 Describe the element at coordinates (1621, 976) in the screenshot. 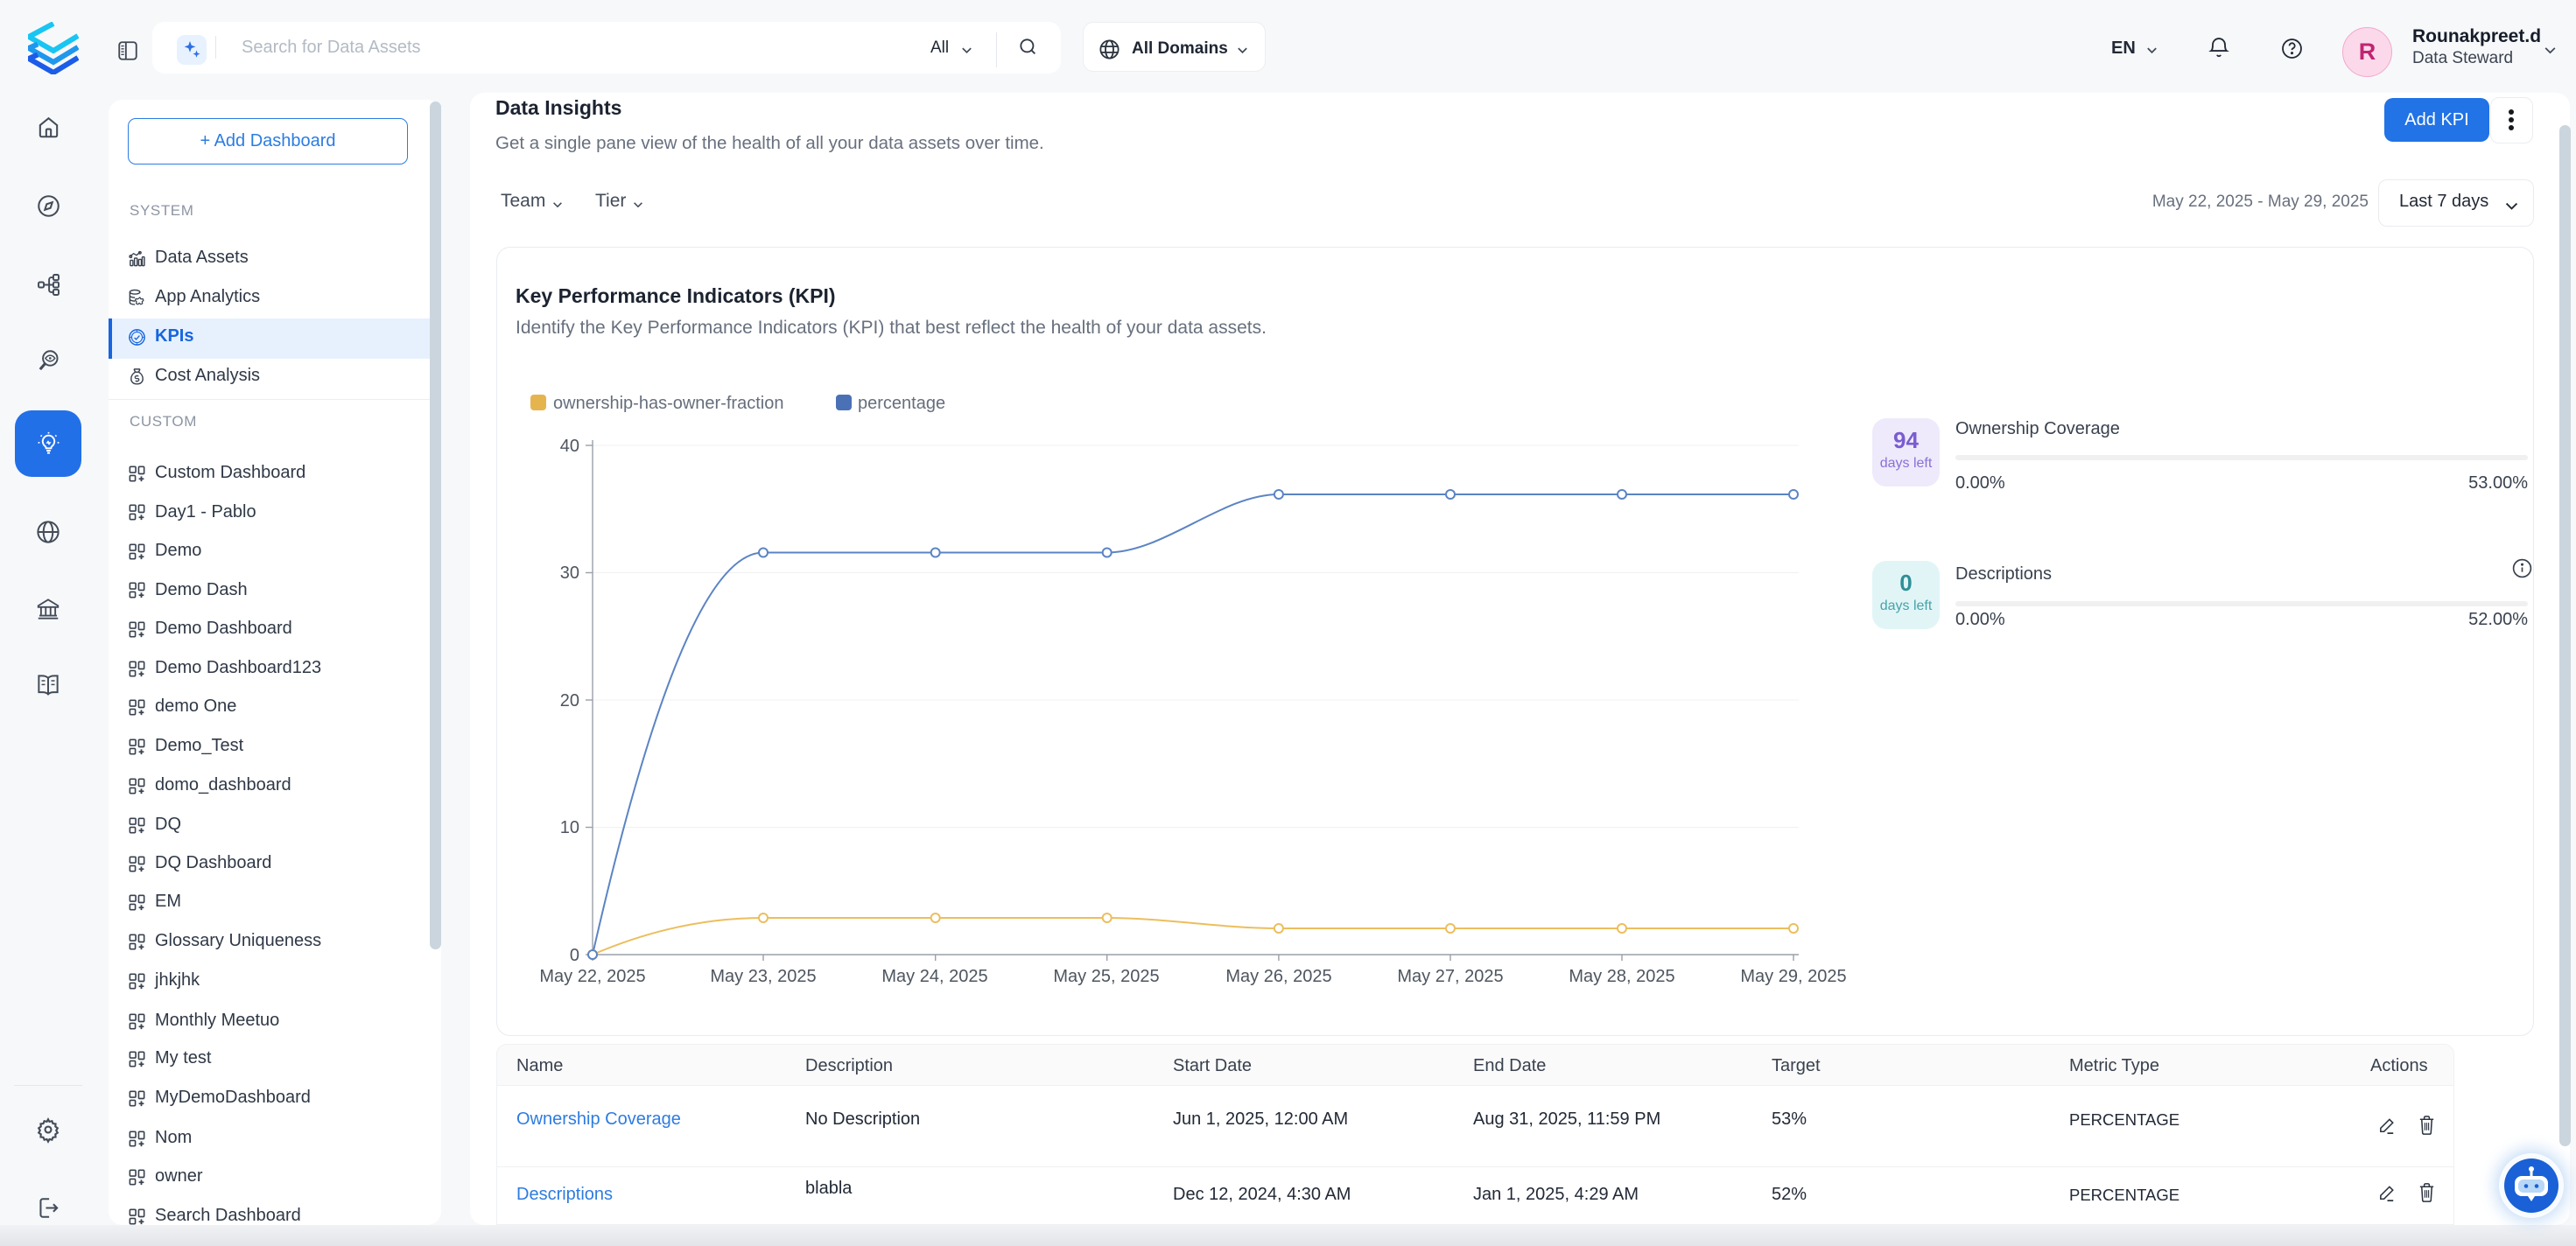

I see `svg-text: May 28, 2025` at that location.